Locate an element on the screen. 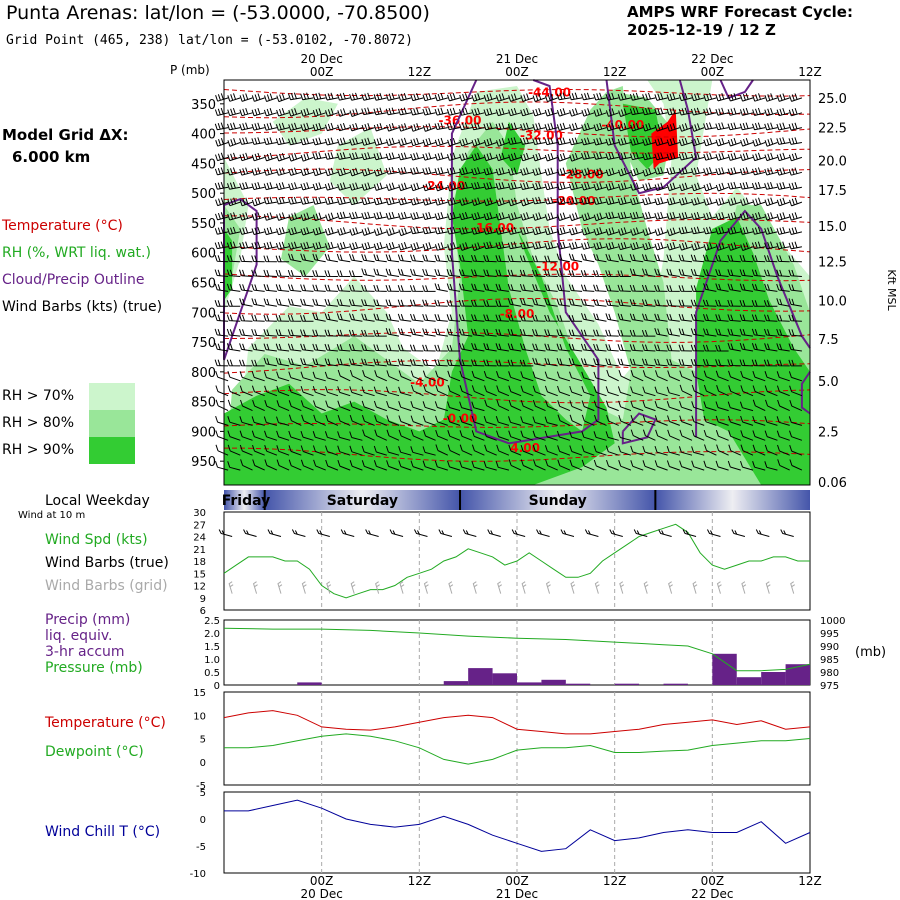 This screenshot has height=900, width=900. pressure-tick-label: 800 is located at coordinates (203, 373).